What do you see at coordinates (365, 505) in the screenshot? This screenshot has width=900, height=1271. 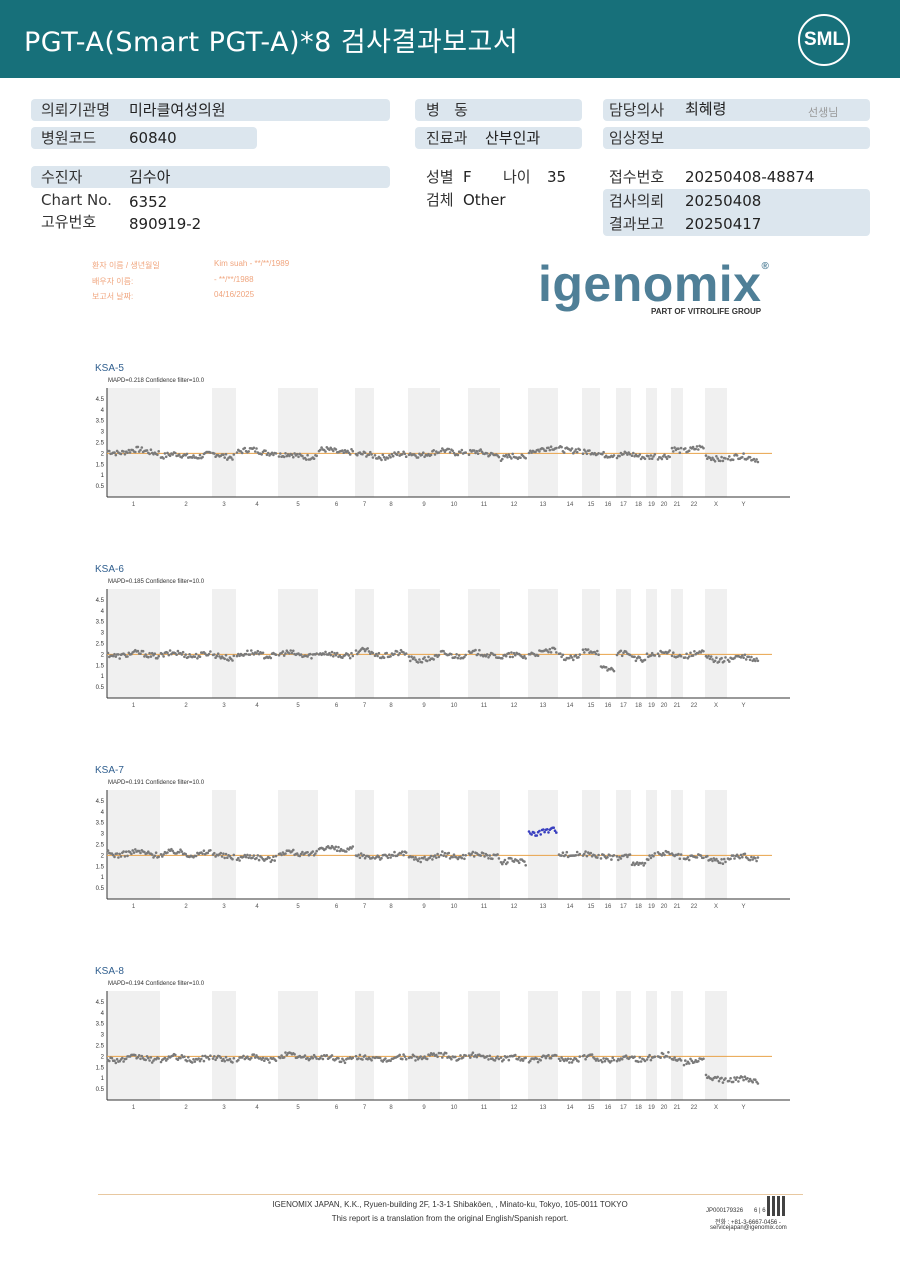 I see `x-tick-label: 7` at bounding box center [365, 505].